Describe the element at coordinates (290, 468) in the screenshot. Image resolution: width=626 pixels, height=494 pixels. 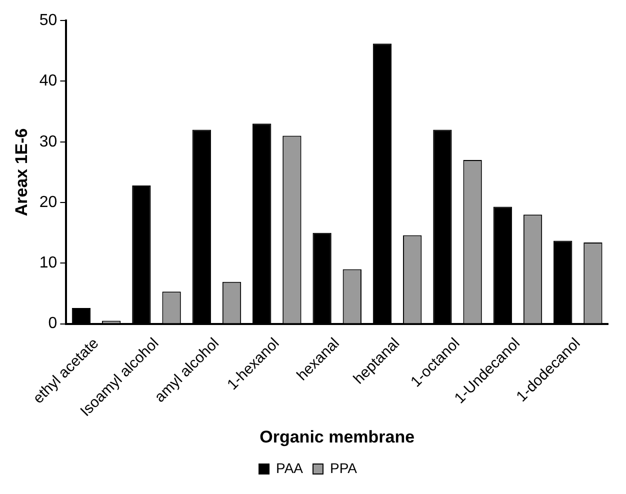
I see `legend-label: PAA` at that location.